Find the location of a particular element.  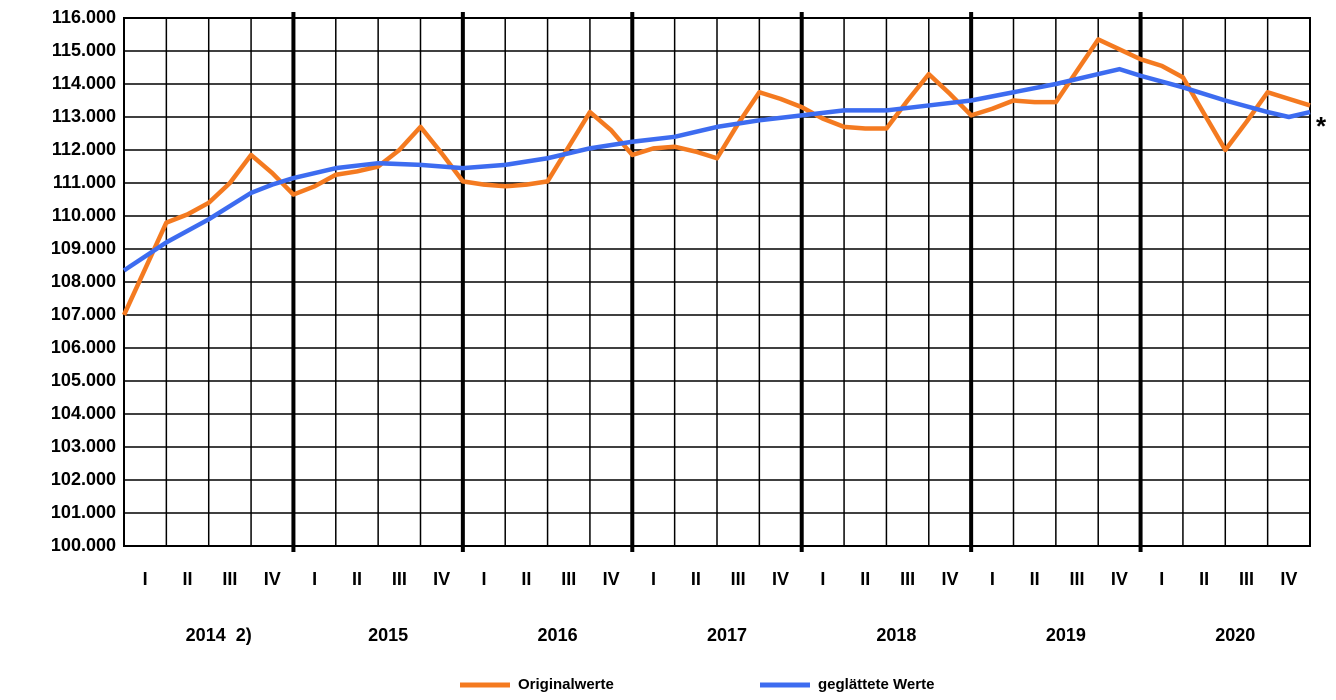

y-tick-label: 110.000 is located at coordinates (84, 215).